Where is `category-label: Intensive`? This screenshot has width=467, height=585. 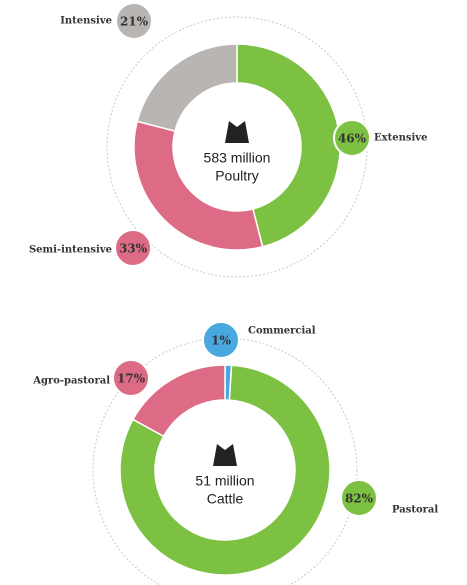 category-label: Intensive is located at coordinates (86, 21).